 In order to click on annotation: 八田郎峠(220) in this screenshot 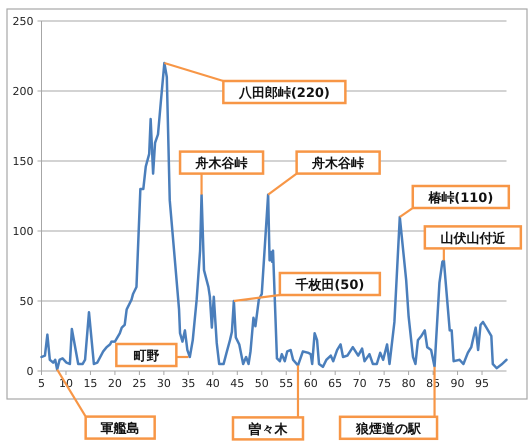, I will do `click(284, 93)`.